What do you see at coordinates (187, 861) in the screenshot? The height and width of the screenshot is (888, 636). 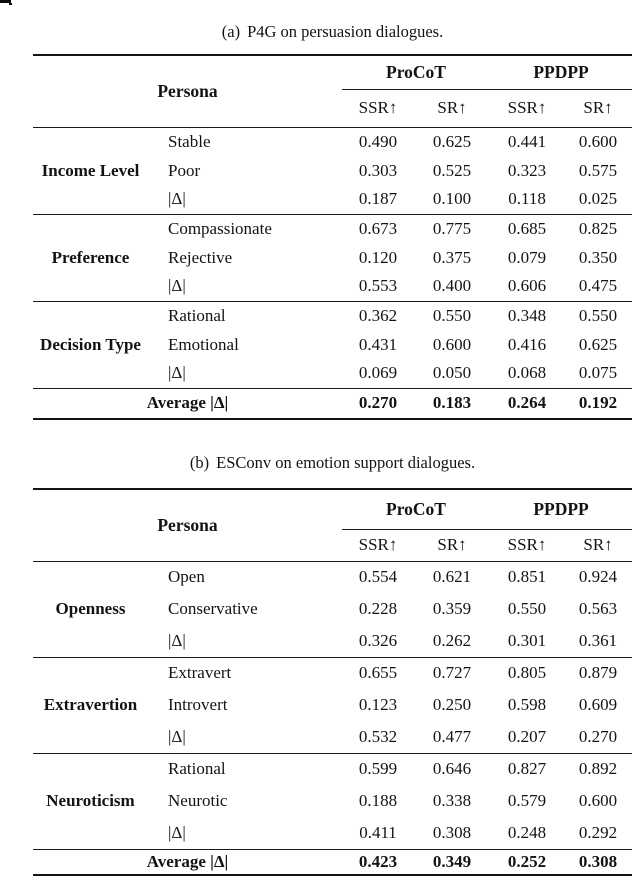 I see `average-label: Average |Δ|` at bounding box center [187, 861].